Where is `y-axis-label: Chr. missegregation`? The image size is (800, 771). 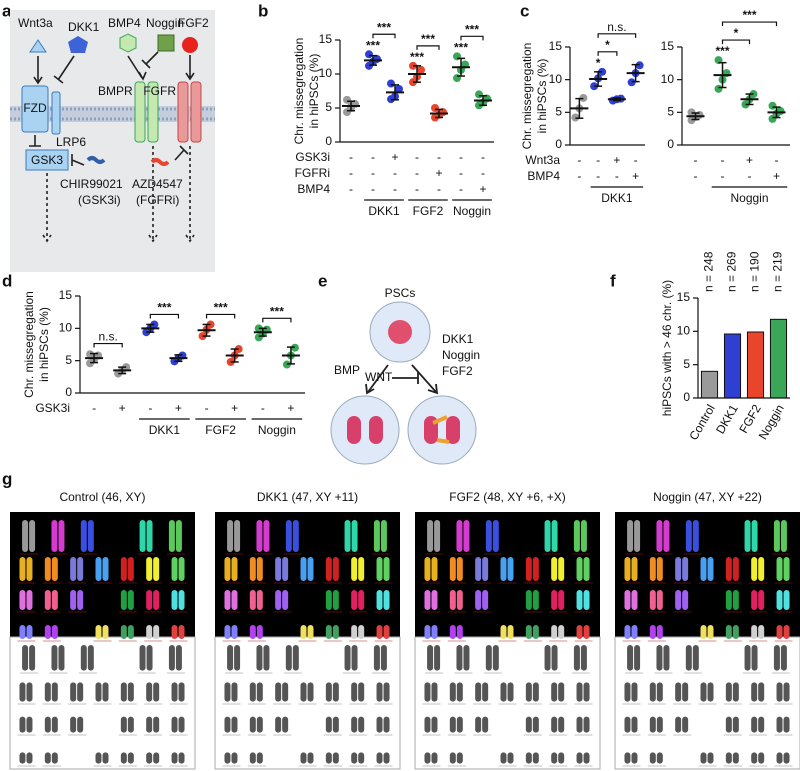 y-axis-label: Chr. missegregation is located at coordinates (29, 344).